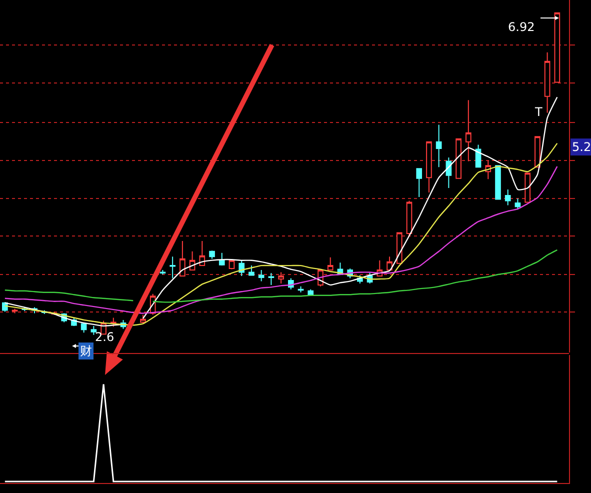 This screenshot has width=591, height=493. What do you see at coordinates (581, 147) in the screenshot?
I see `text: 5.2` at bounding box center [581, 147].